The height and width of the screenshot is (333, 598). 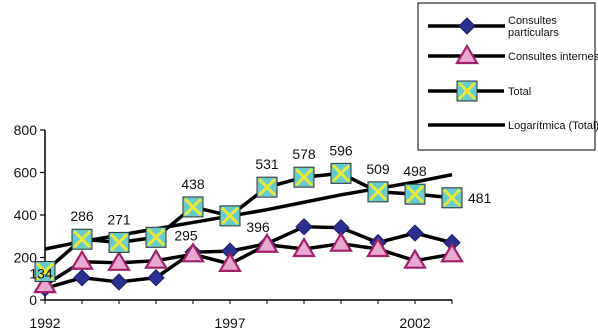 What do you see at coordinates (26, 215) in the screenshot?
I see `y-tick-label: 400` at bounding box center [26, 215].